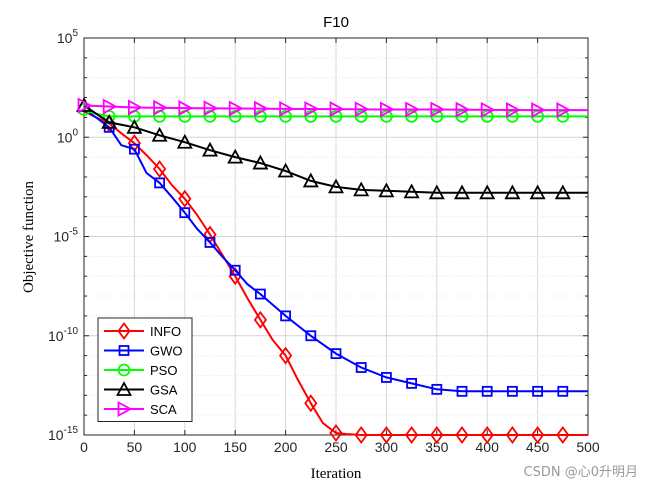 The image size is (650, 488). I want to click on legend-label: PSO, so click(163, 370).